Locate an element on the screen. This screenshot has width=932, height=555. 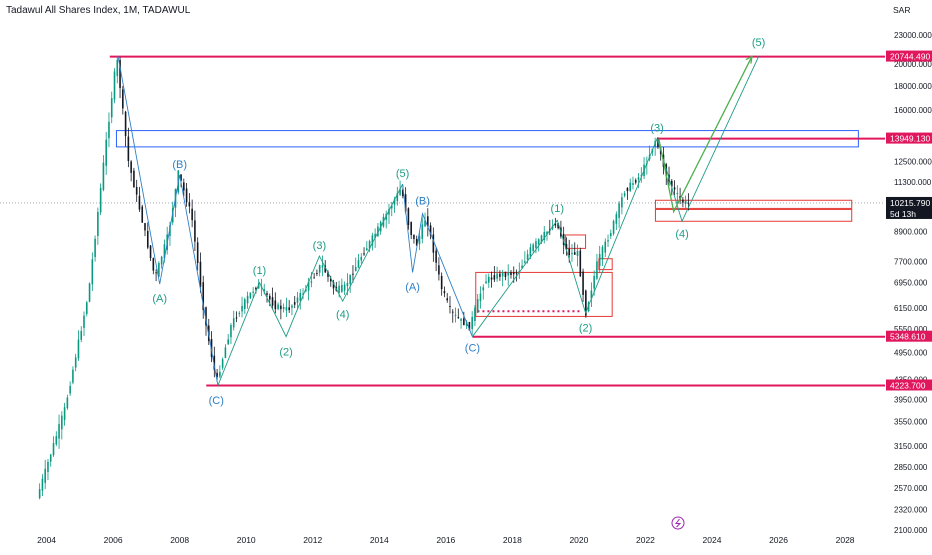
projection-arrow-line is located at coordinates (705, 135).